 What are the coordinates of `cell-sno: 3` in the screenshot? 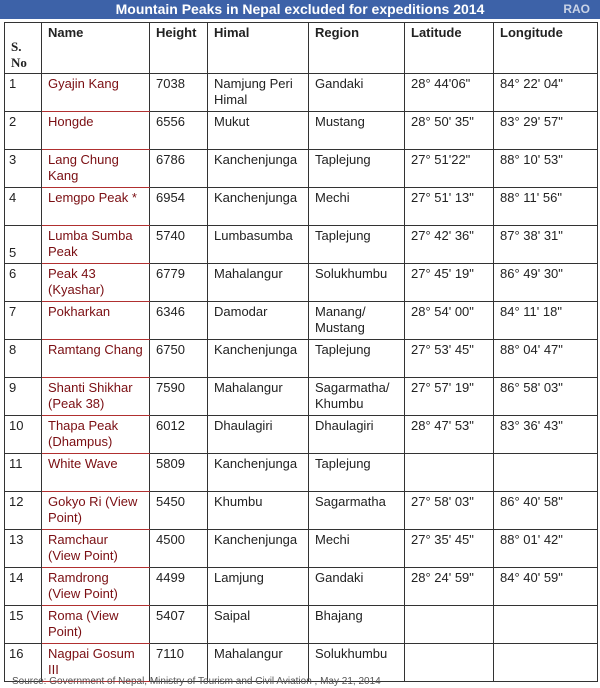 It's located at (23, 168).